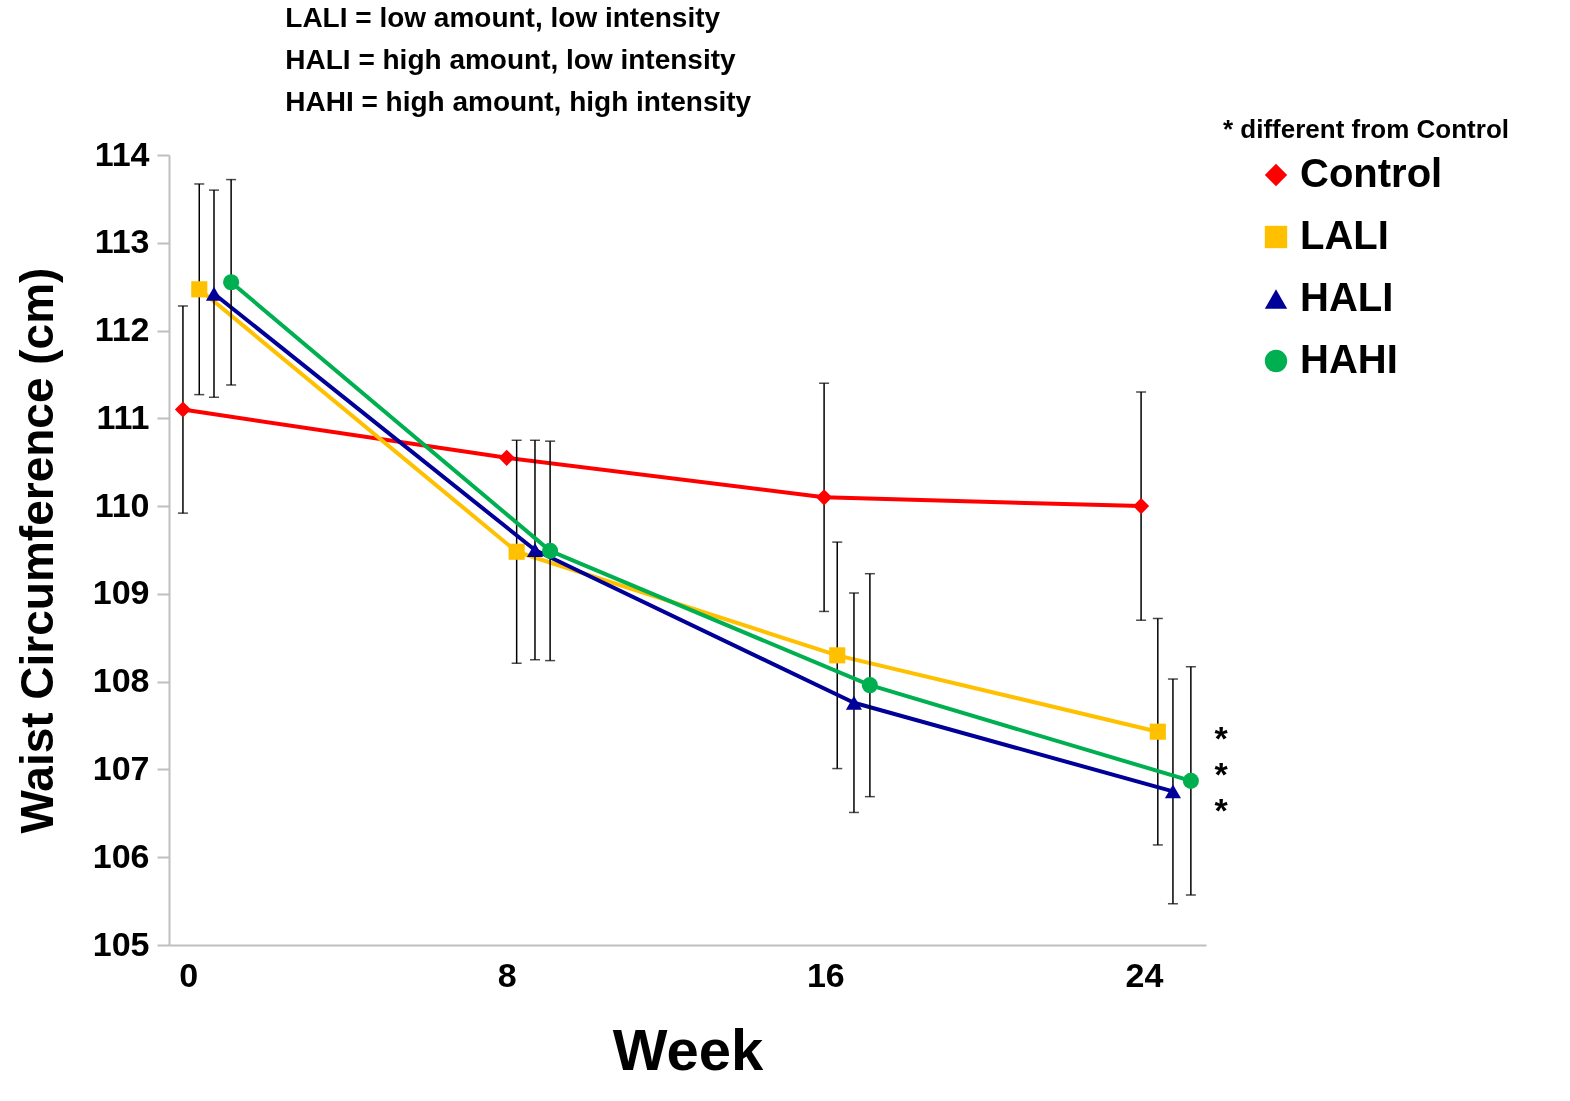  Describe the element at coordinates (688, 1049) in the screenshot. I see `x-axis-title: Week` at that location.